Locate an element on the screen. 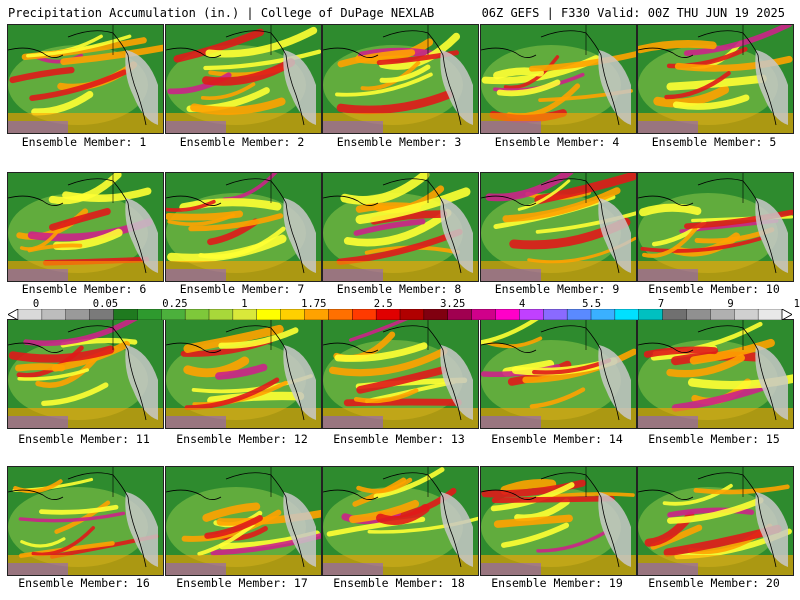 Image resolution: width=800 pixels, height=600 pixels. ensemble-member-label: Ensemble Member: 9 is located at coordinates (557, 289).